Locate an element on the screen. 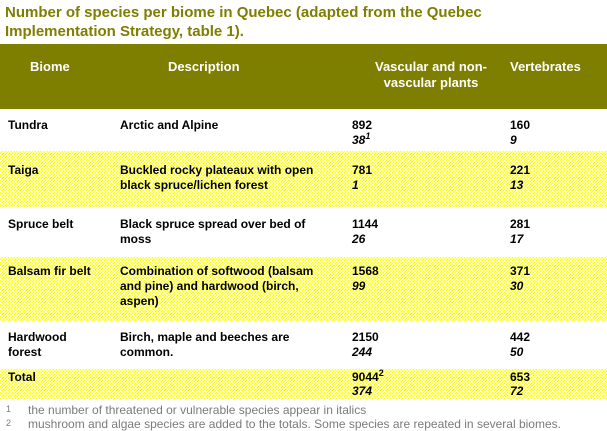  vertebrates-total-value: 442 is located at coordinates (520, 337).